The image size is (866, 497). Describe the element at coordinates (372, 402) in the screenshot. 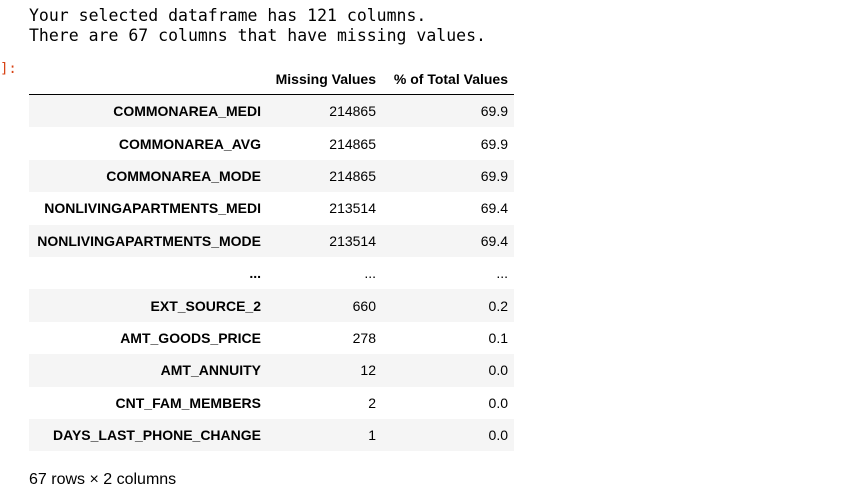

I see `missing-values-cell: 2` at that location.